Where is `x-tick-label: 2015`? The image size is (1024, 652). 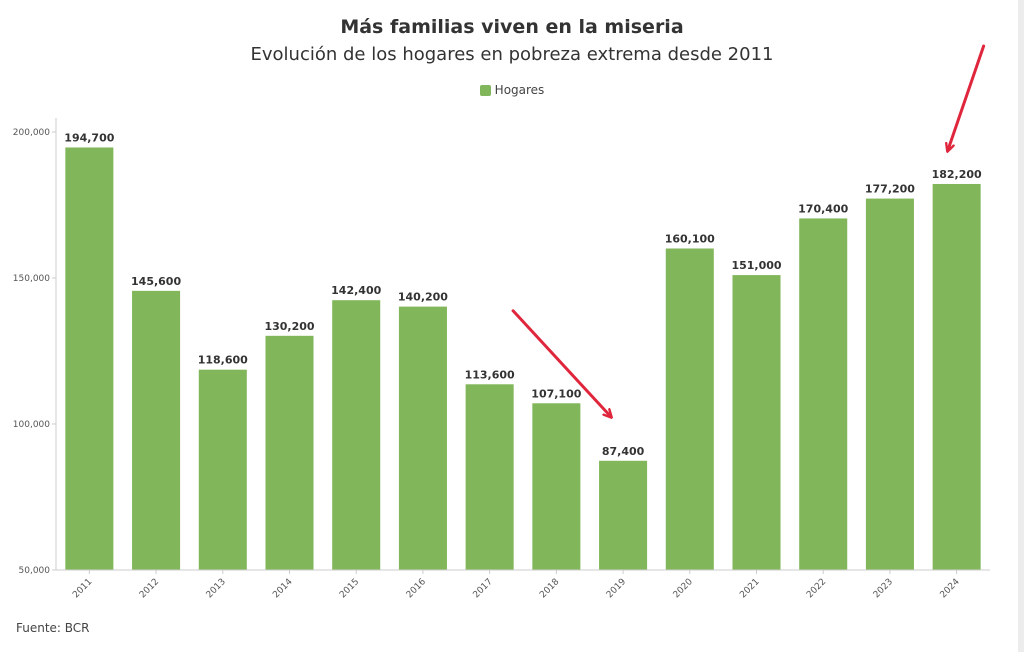 x-tick-label: 2015 is located at coordinates (349, 588).